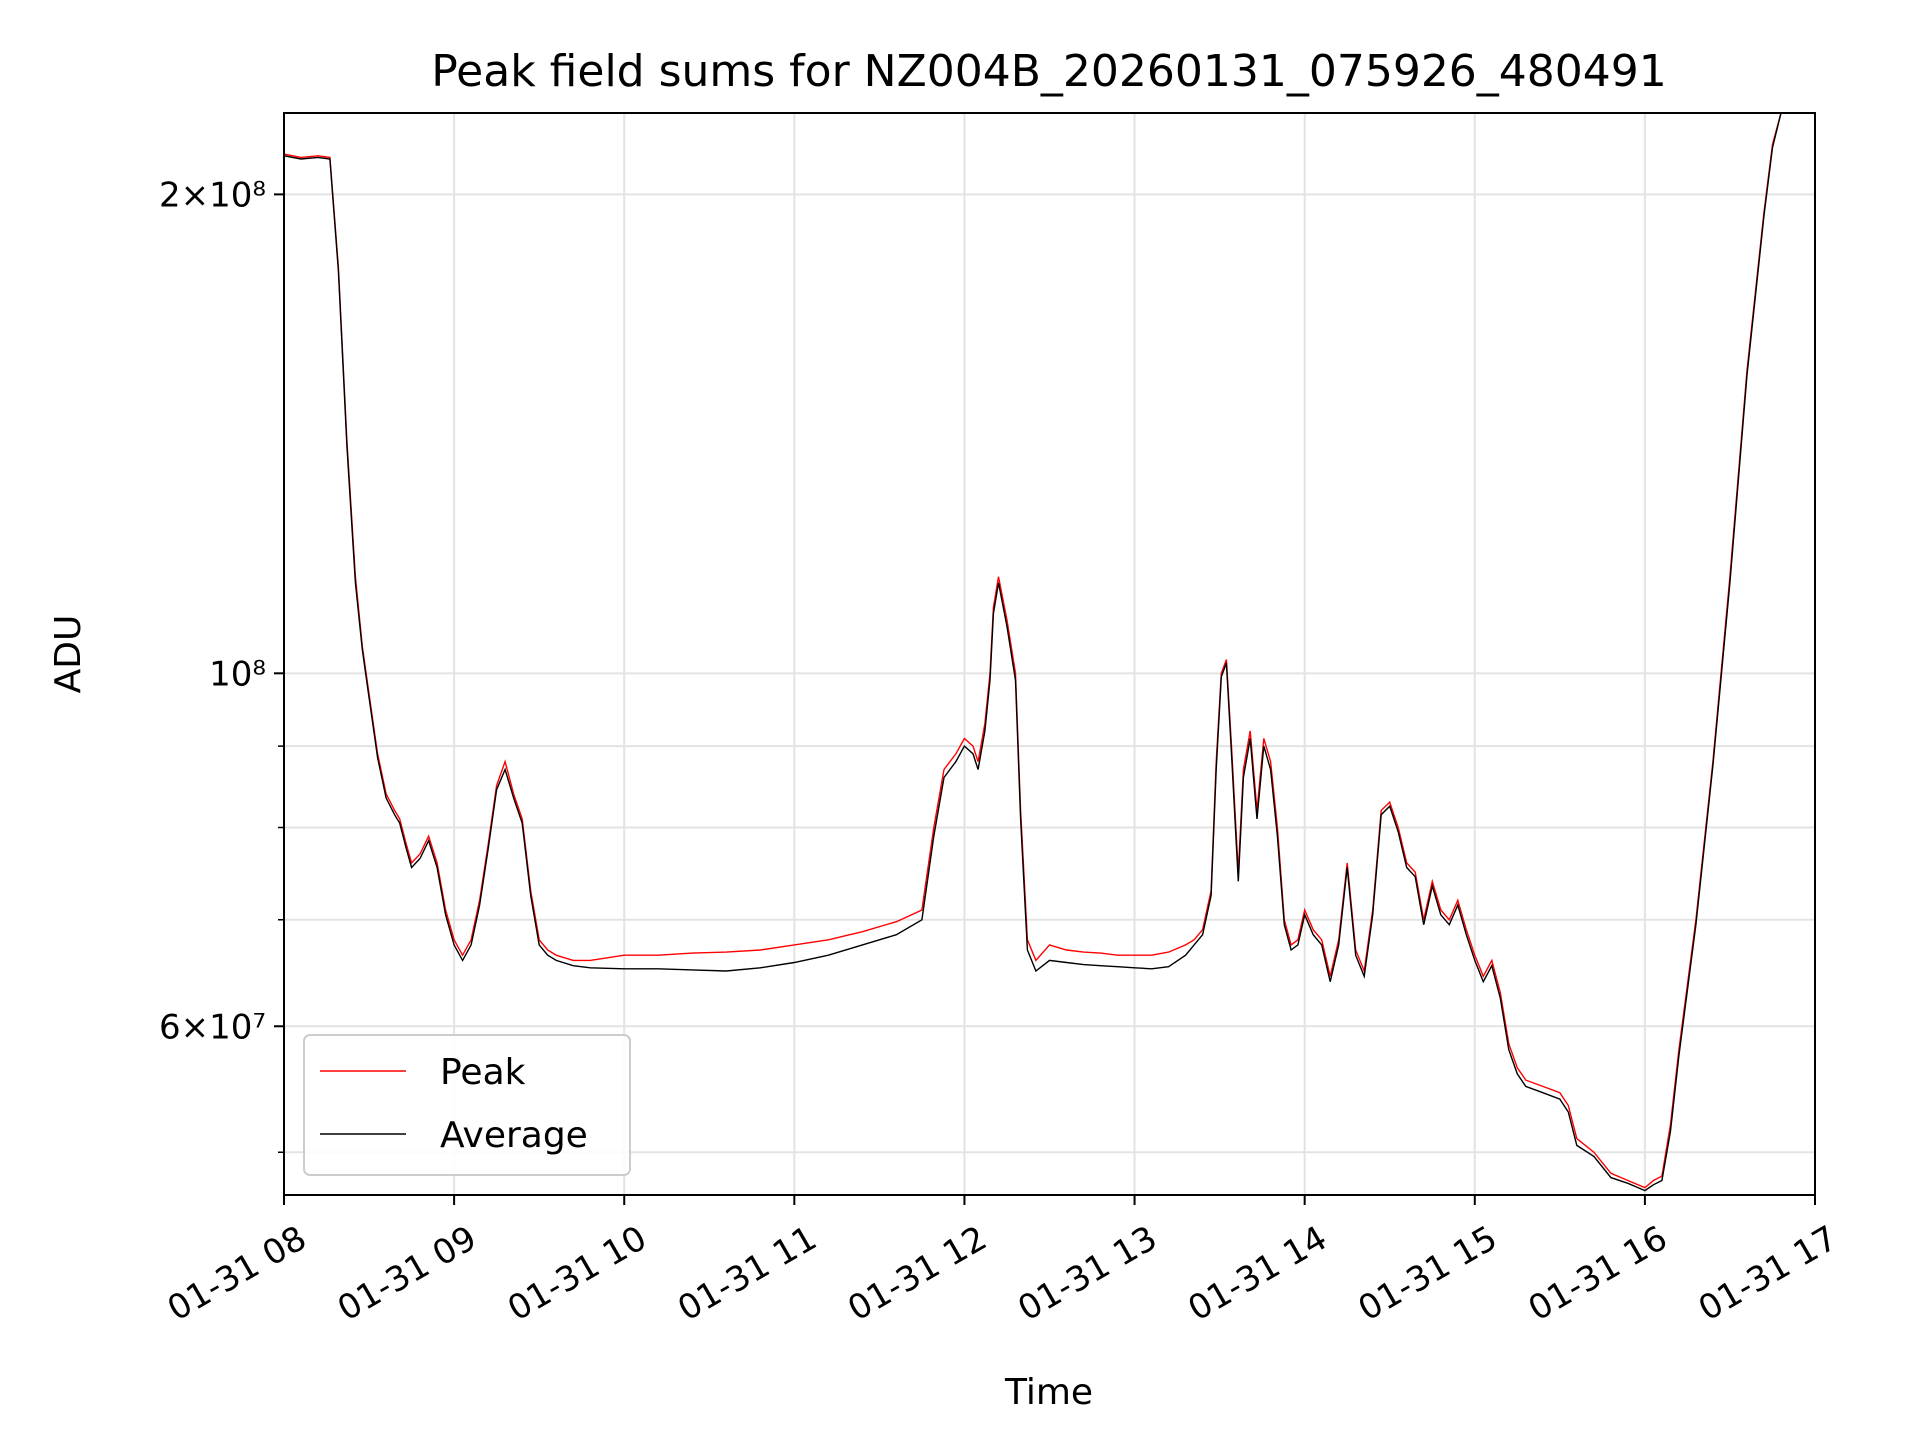  Describe the element at coordinates (1048, 1392) in the screenshot. I see `x-axis-label: Time` at that location.